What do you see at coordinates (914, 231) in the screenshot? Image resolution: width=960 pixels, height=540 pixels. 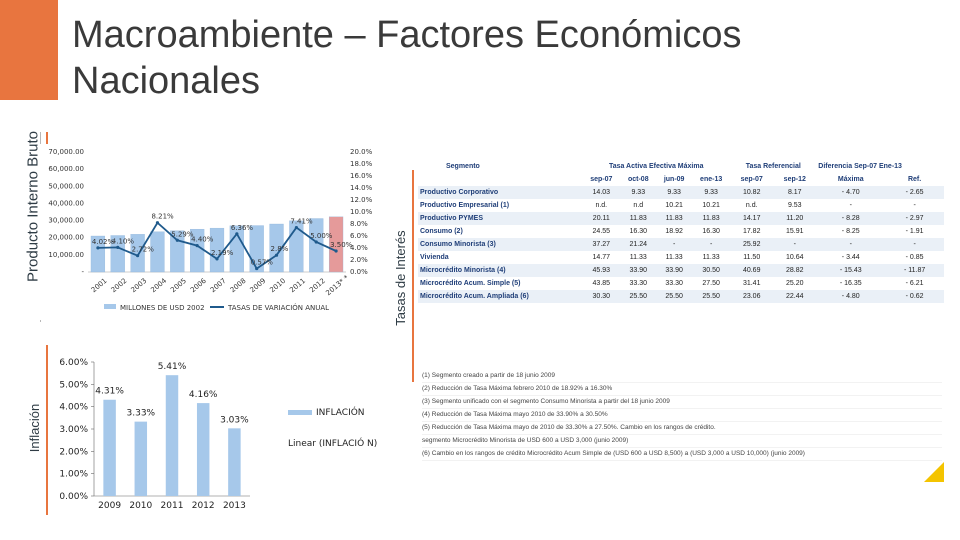 I see `value-cell: - 1.91` at bounding box center [914, 231].